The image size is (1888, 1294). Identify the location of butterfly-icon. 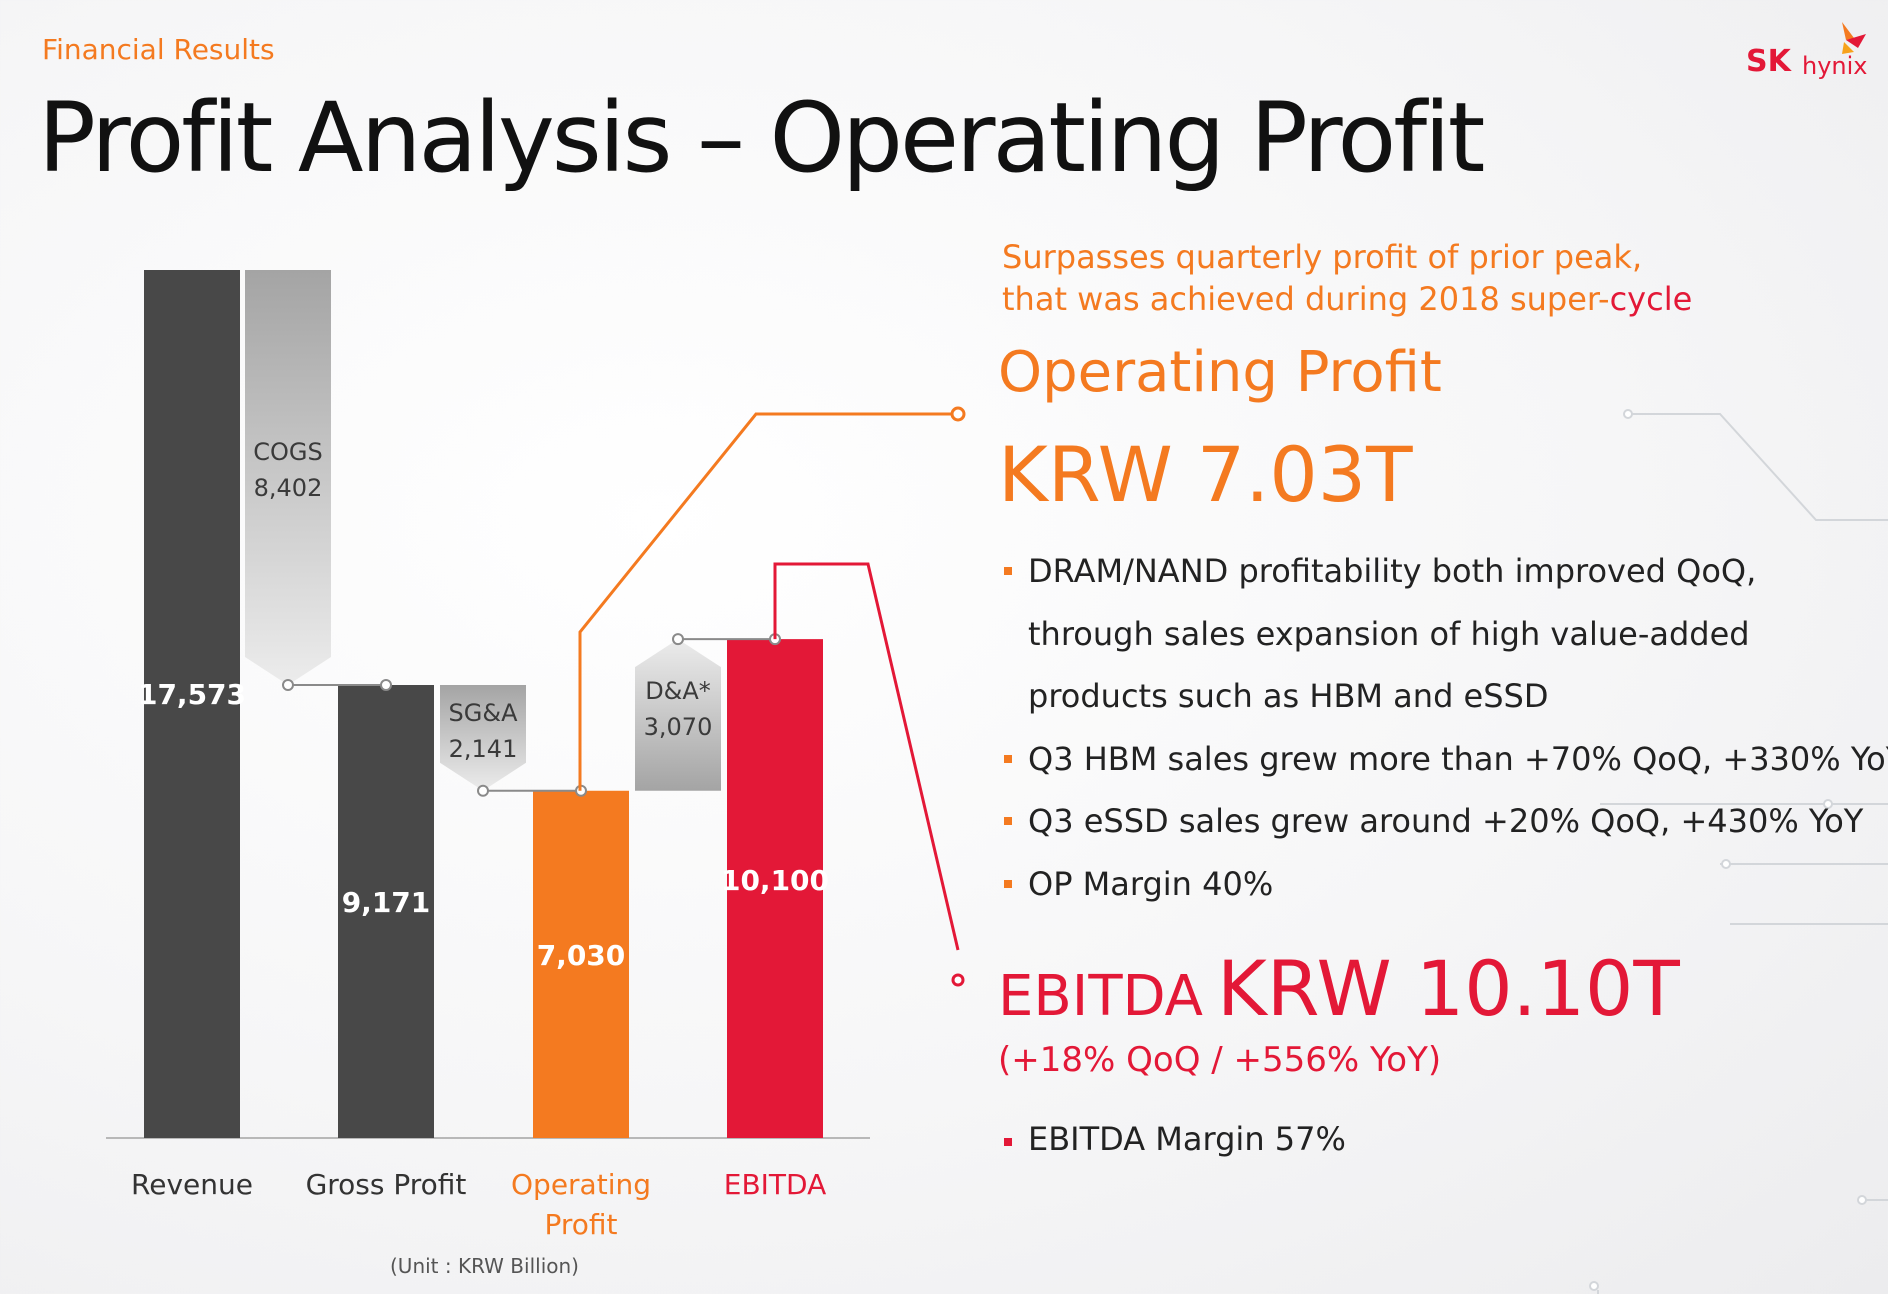
(1854, 38).